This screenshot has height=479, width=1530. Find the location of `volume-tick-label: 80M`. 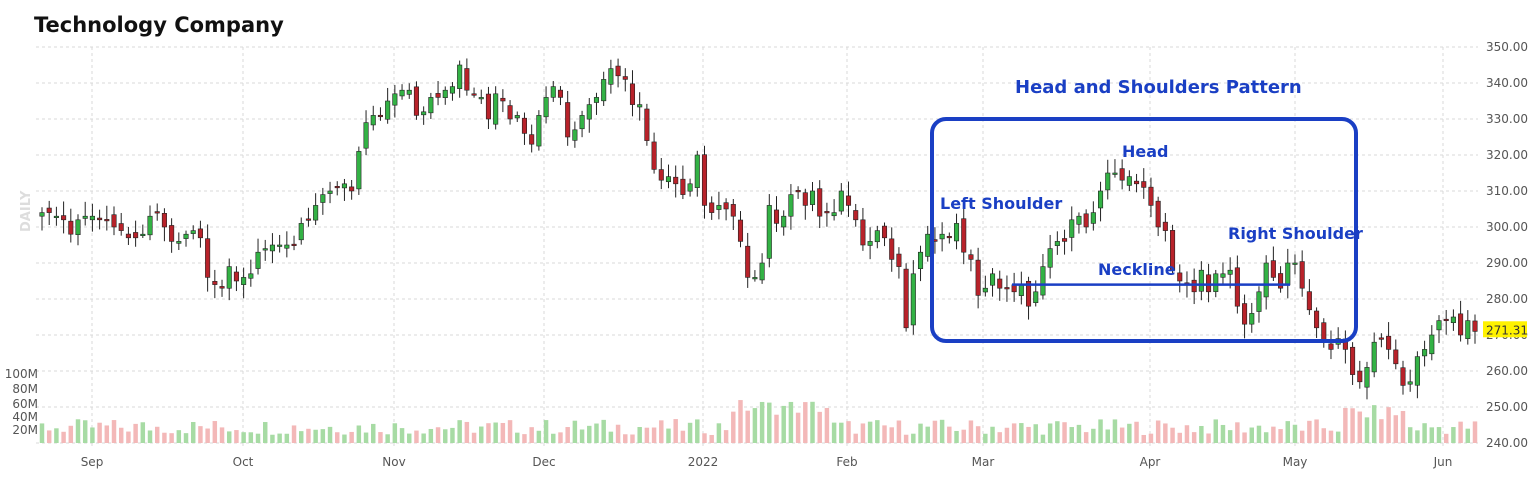

volume-tick-label: 80M is located at coordinates (25, 389).